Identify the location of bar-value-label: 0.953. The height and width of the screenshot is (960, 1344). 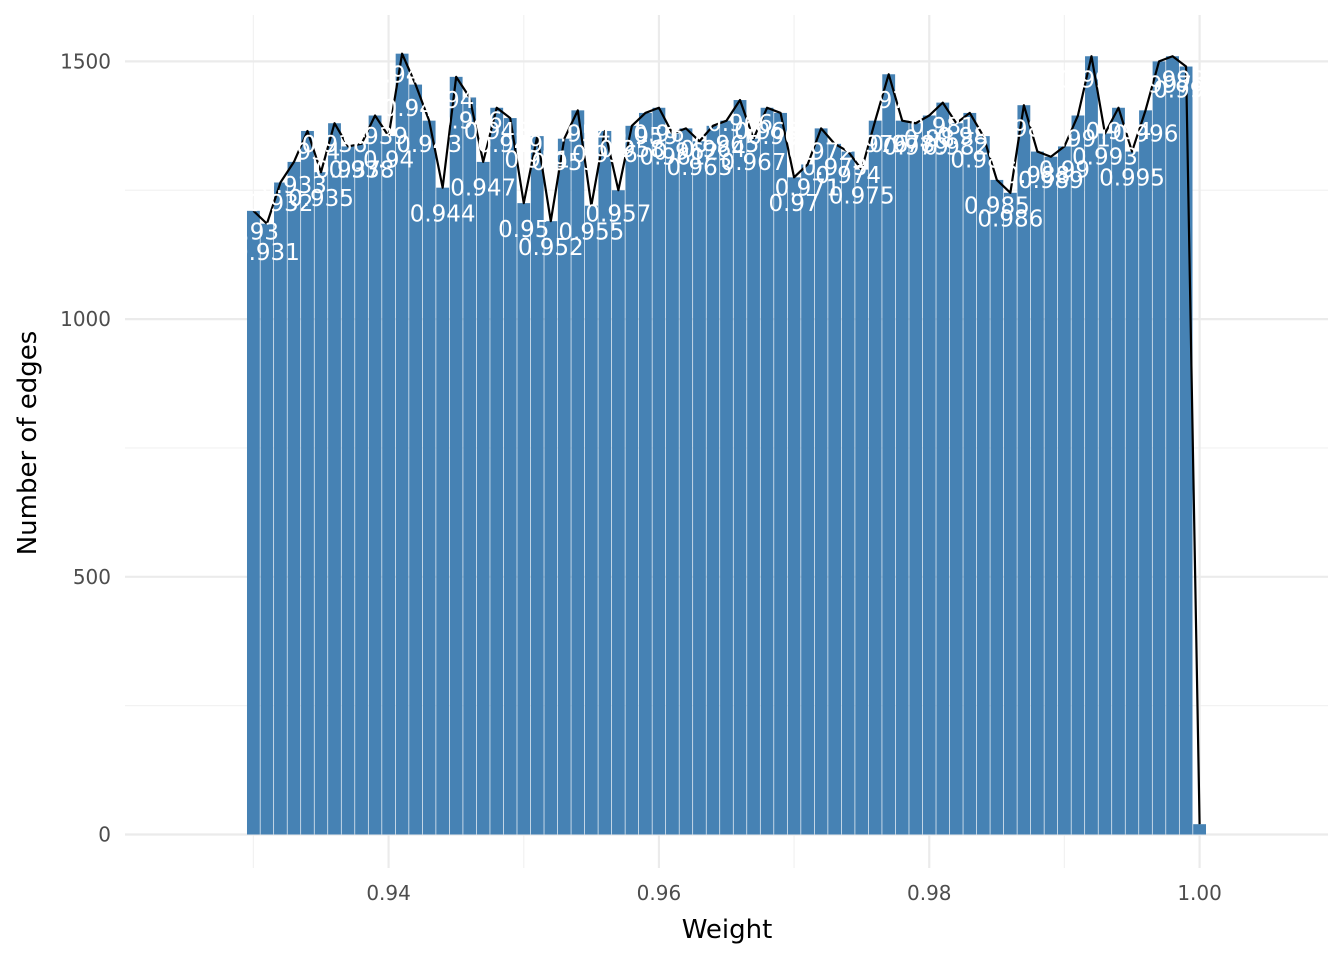
(564, 163).